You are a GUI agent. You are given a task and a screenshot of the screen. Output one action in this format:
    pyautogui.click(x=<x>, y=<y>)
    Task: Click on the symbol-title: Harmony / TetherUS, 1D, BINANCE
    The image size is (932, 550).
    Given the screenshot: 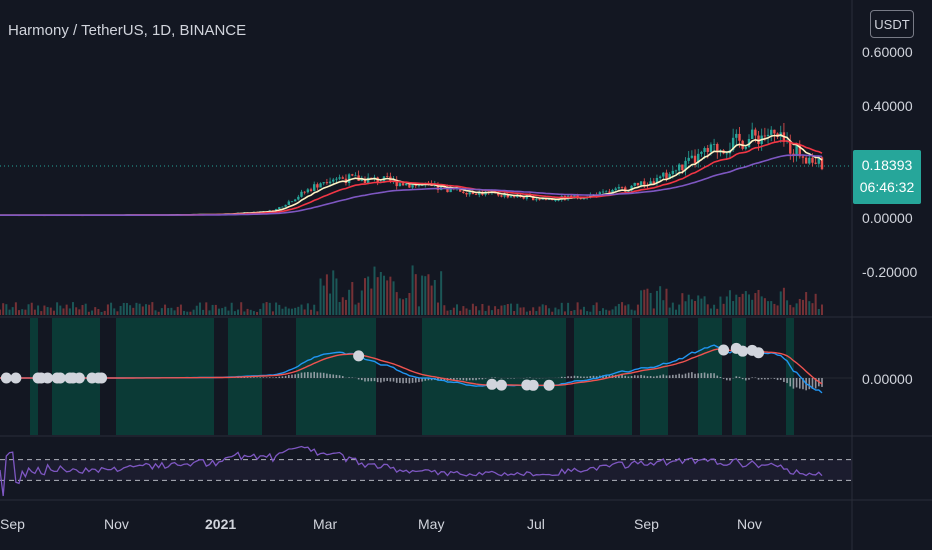 What is the action you would take?
    pyautogui.click(x=127, y=30)
    